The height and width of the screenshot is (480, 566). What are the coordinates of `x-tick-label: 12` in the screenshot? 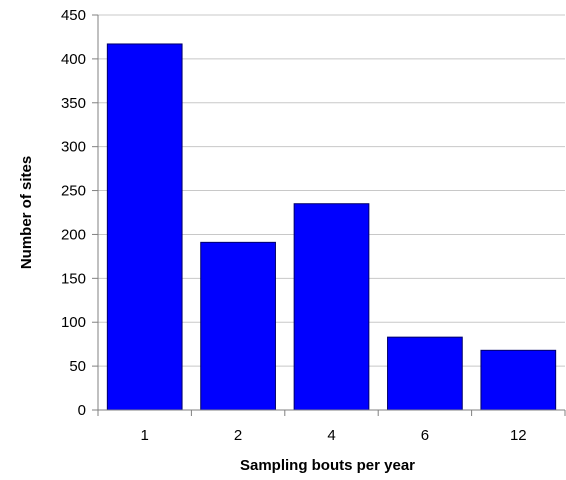 It's located at (518, 435).